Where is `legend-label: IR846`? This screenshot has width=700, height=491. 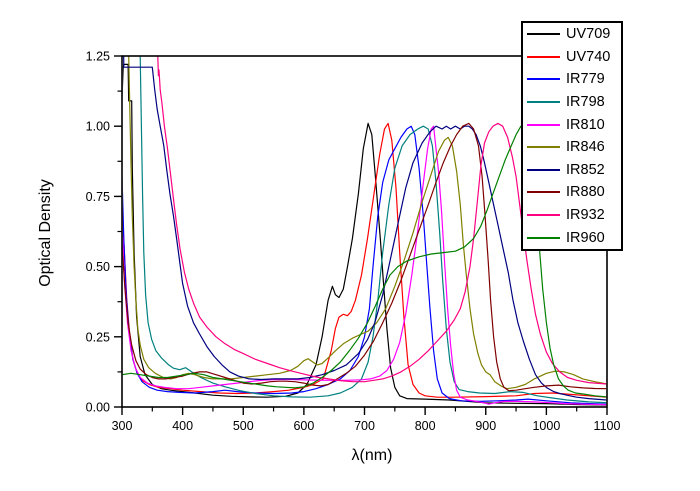 legend-label: IR846 is located at coordinates (585, 147).